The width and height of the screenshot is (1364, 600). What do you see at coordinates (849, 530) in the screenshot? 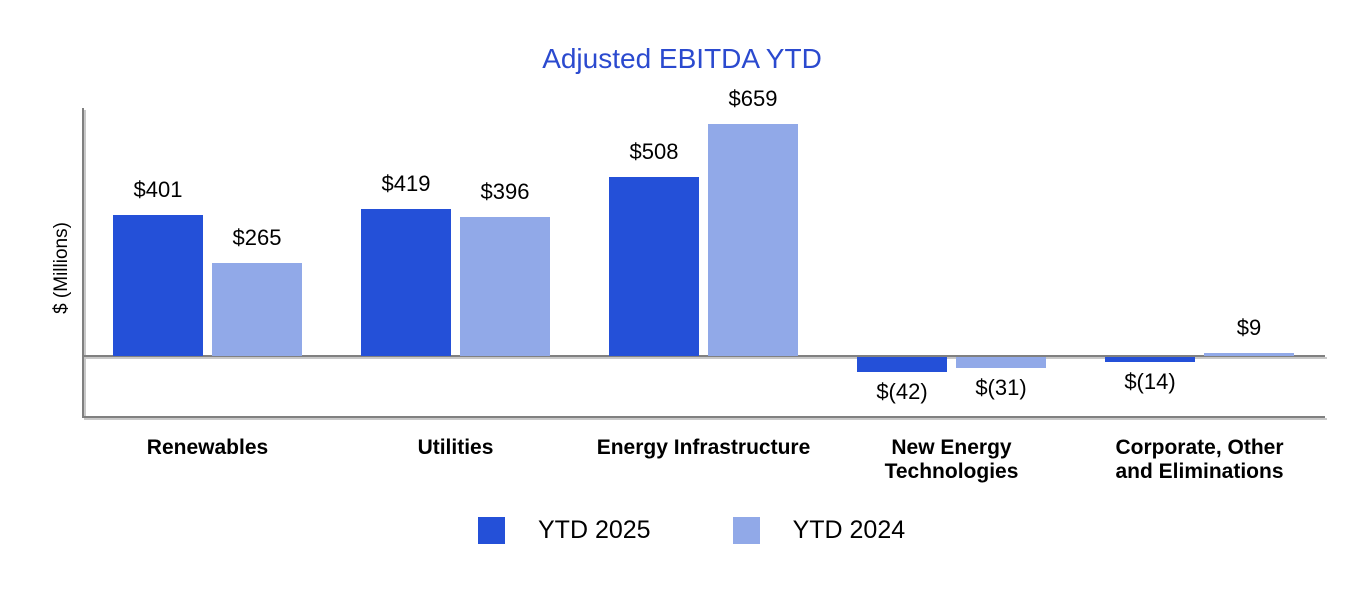
I see `legend-label: YTD 2024` at bounding box center [849, 530].